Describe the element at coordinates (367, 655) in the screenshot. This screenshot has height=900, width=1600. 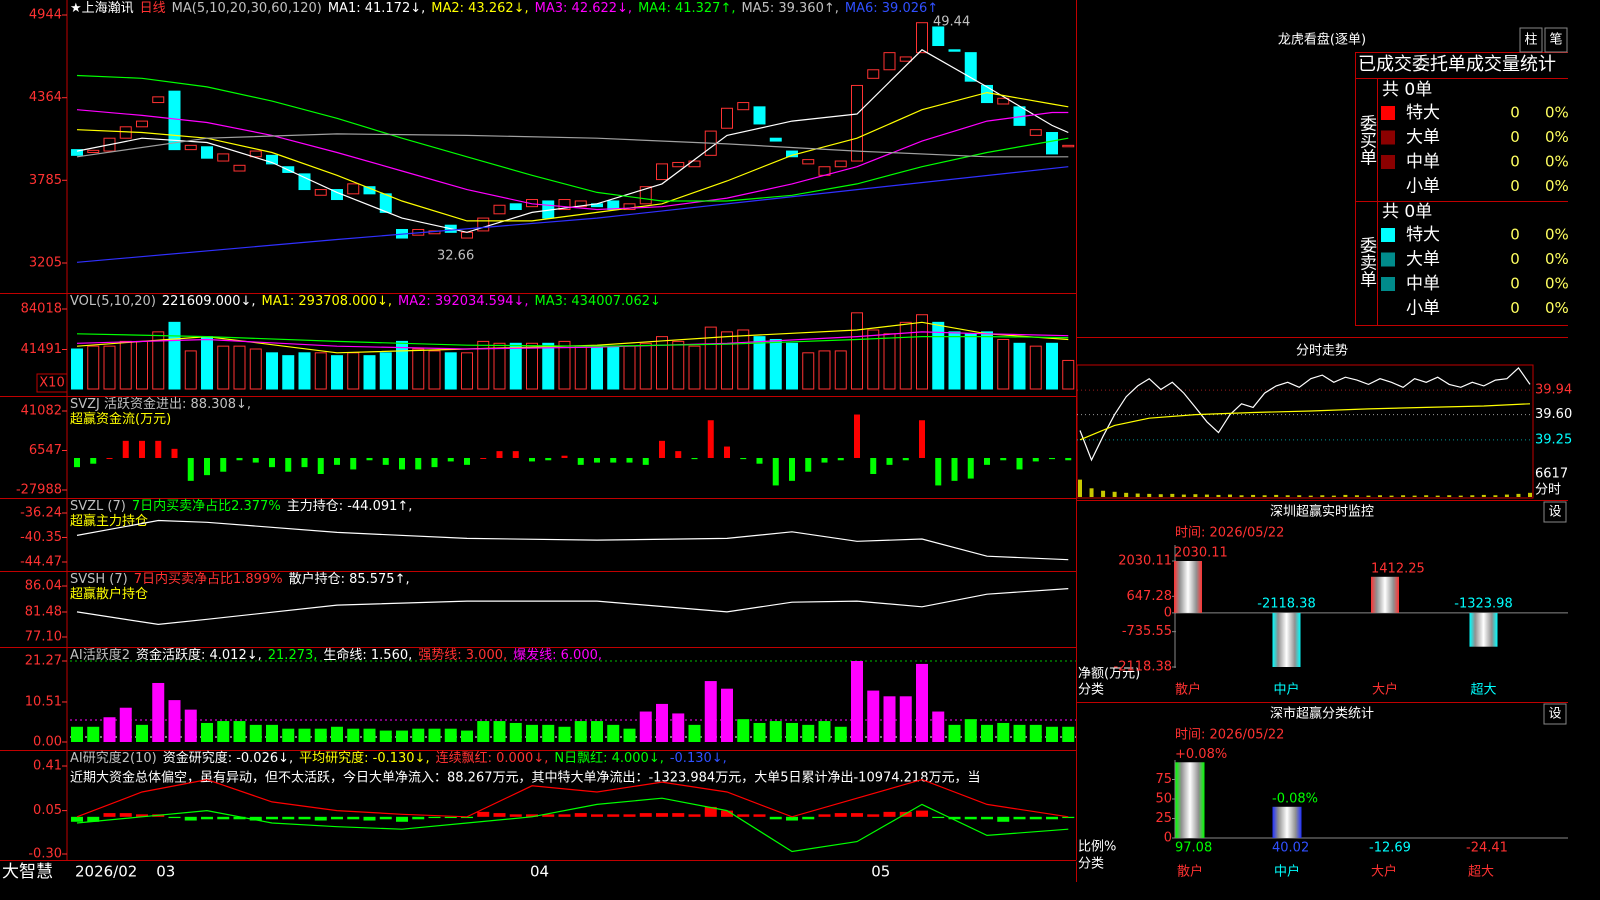
I see `header-segment: 生命线: 1.560,` at that location.